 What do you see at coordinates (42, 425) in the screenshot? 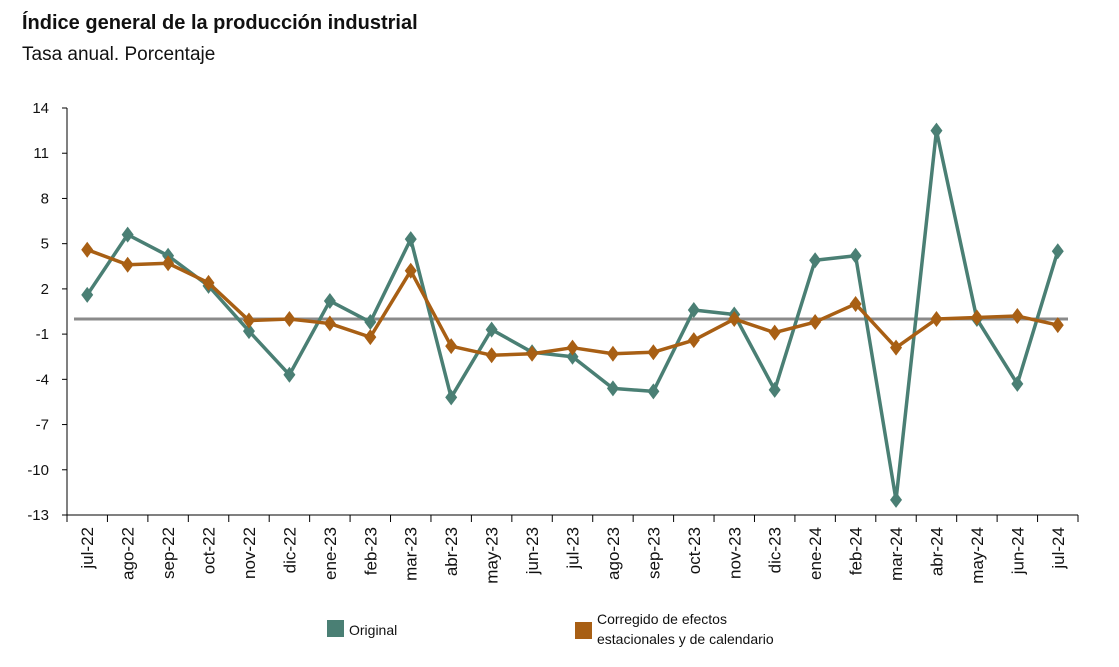
I see `y-tick-label: -7` at bounding box center [42, 425].